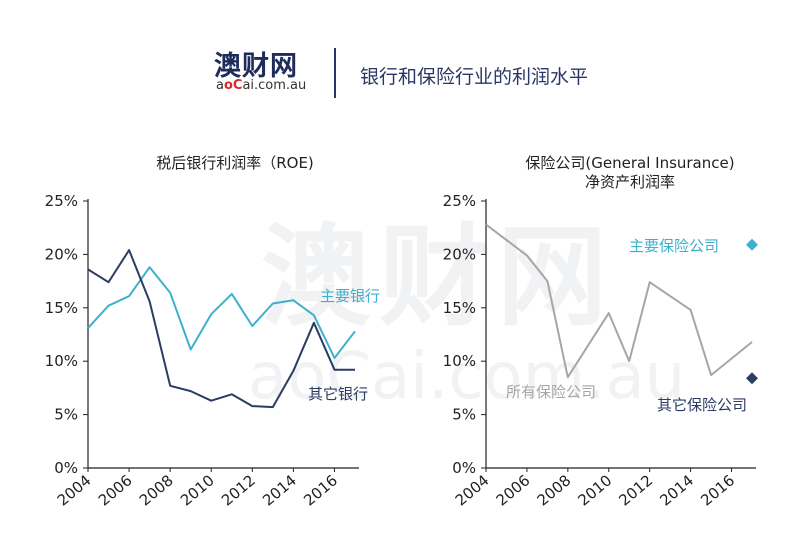 Image resolution: width=800 pixels, height=550 pixels. What do you see at coordinates (551, 392) in the screenshot?
I see `series-label: 所有保险公司` at bounding box center [551, 392].